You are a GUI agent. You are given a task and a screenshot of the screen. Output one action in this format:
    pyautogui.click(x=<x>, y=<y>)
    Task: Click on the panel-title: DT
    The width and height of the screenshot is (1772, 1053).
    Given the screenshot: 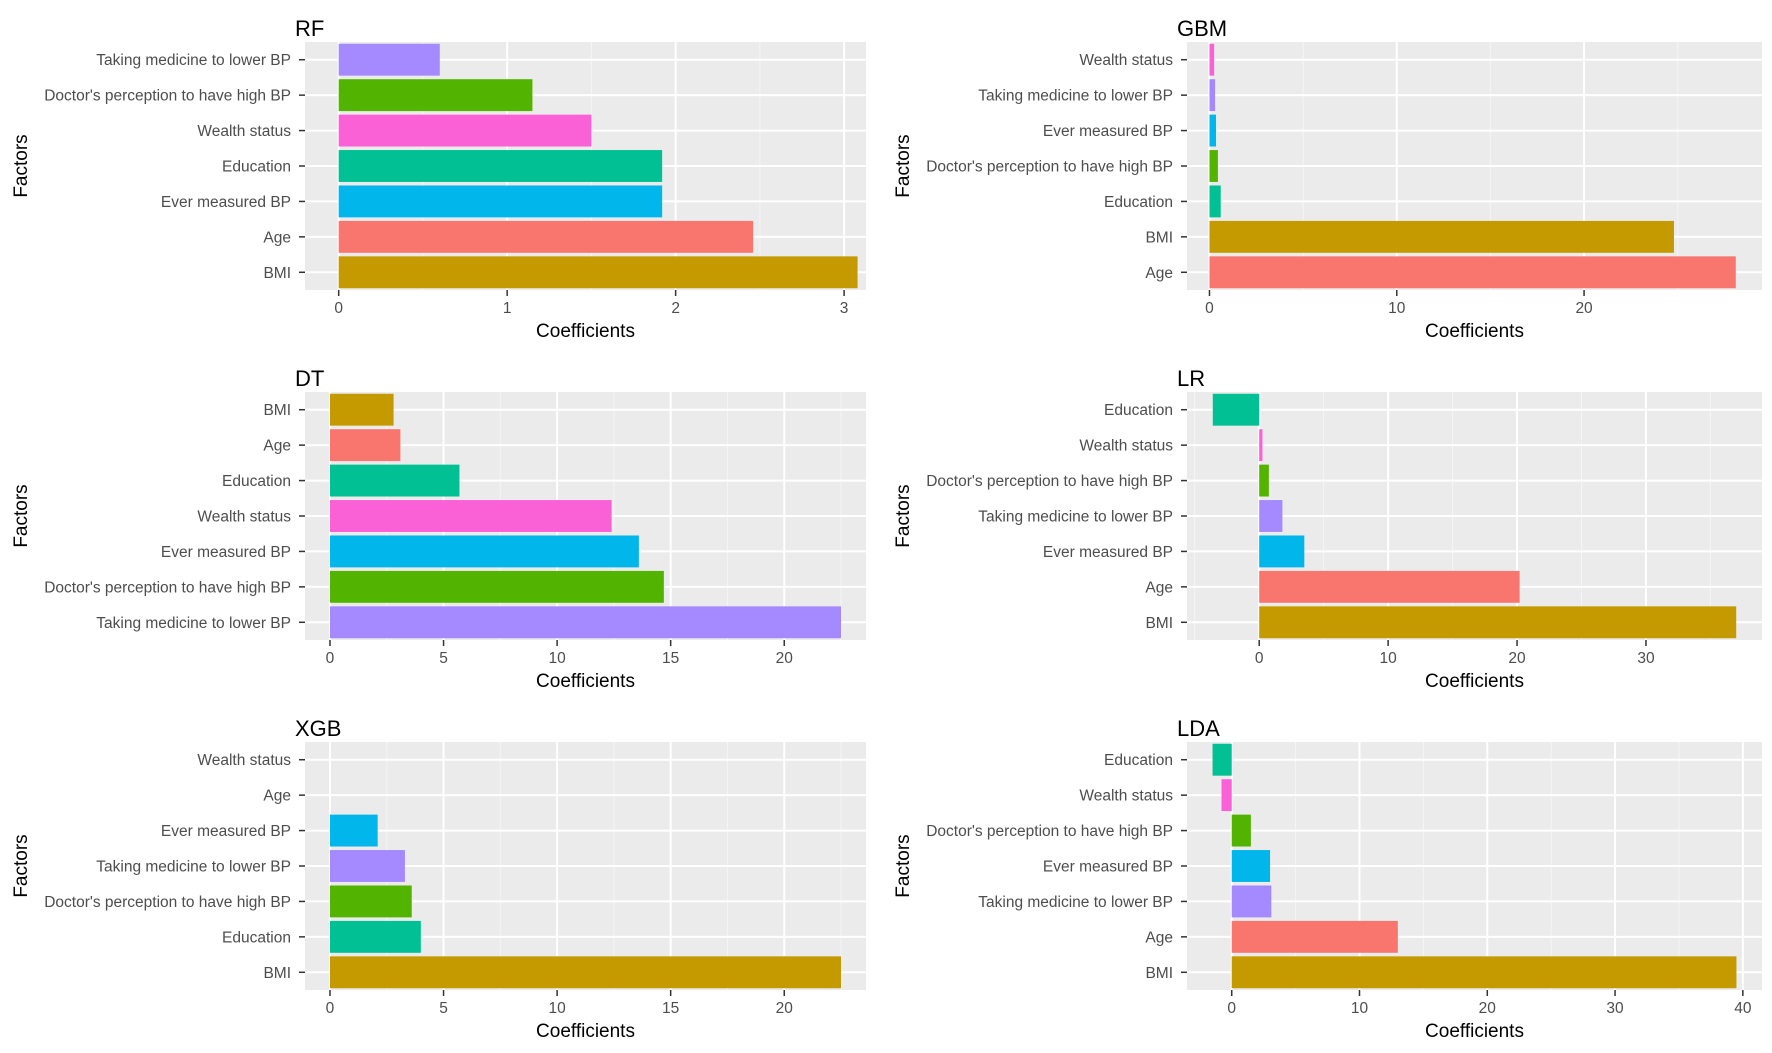 What is the action you would take?
    pyautogui.click(x=309, y=378)
    